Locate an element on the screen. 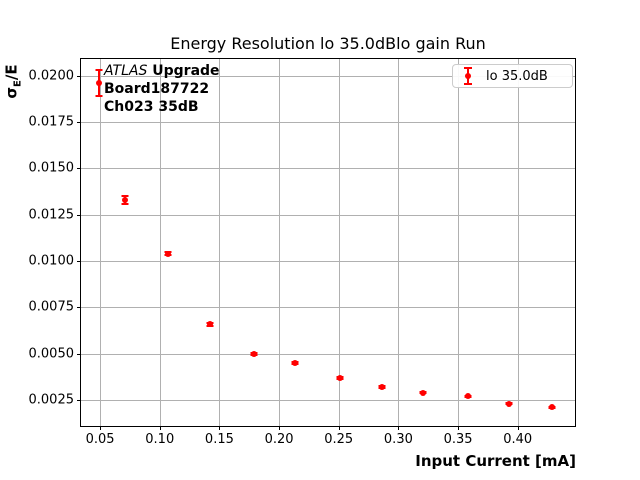 Image resolution: width=640 pixels, height=480 pixels. y-axis-label-subscript: E is located at coordinates (18, 83).